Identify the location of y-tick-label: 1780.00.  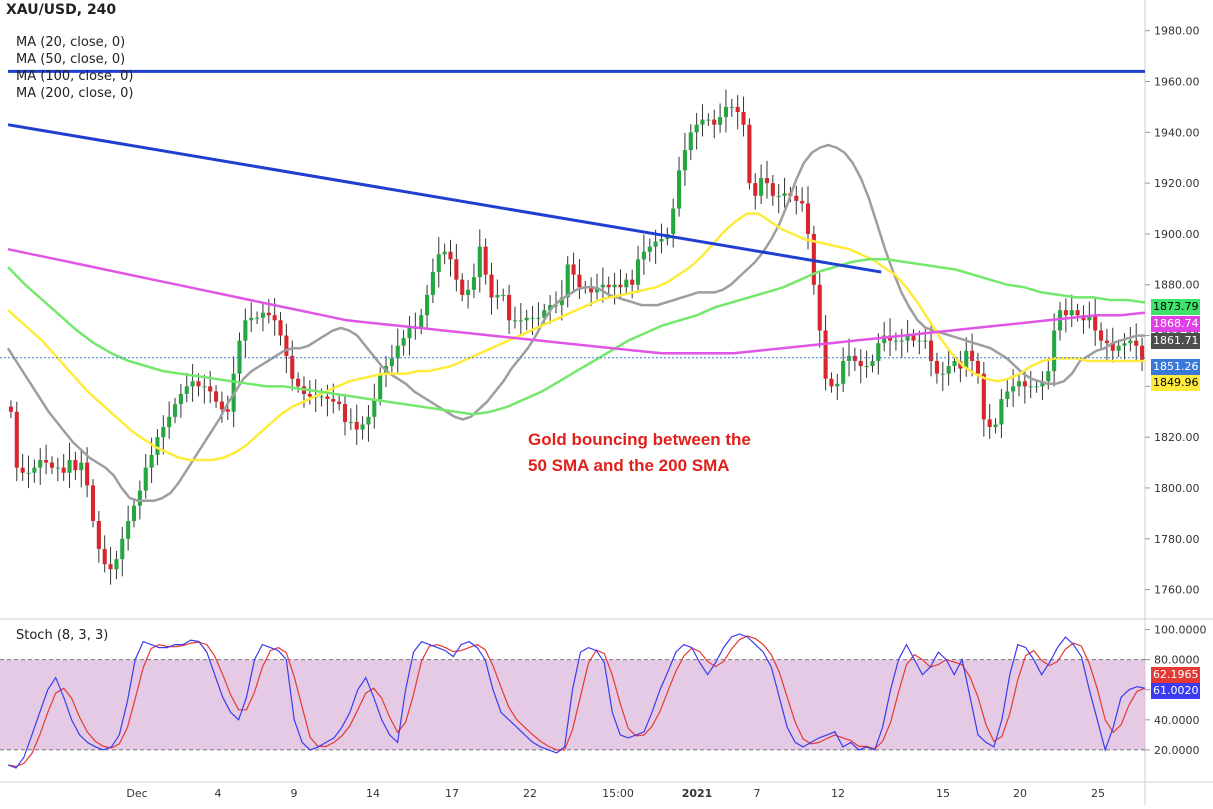
(1177, 539).